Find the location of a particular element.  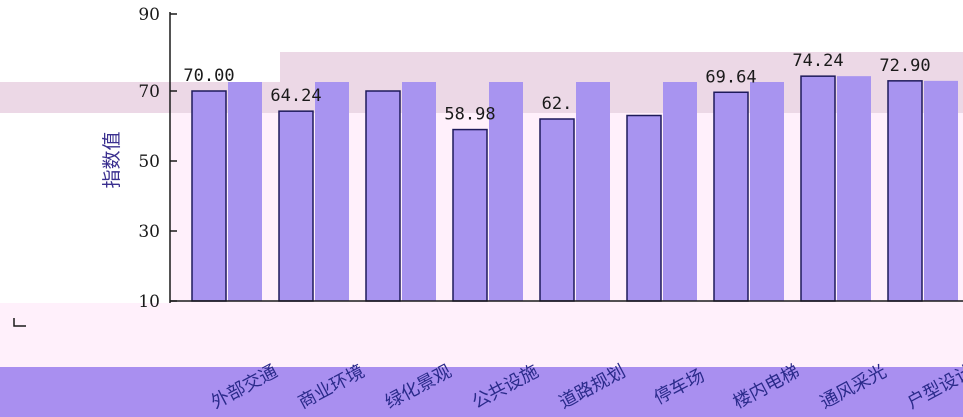

bar-value-label: 58.98 is located at coordinates (469, 115).